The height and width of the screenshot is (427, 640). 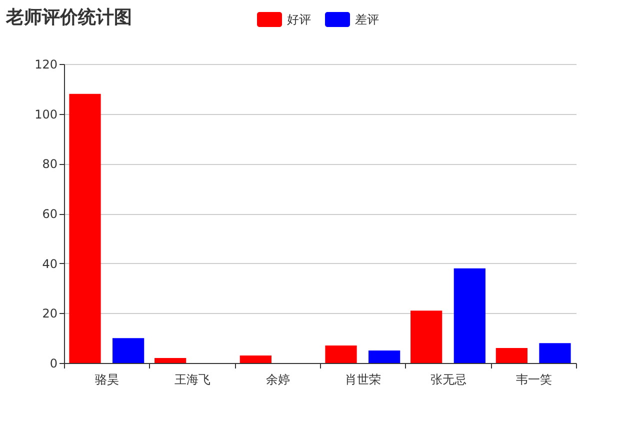 What do you see at coordinates (68, 17) in the screenshot?
I see `chart-title: 老师评价统计图` at bounding box center [68, 17].